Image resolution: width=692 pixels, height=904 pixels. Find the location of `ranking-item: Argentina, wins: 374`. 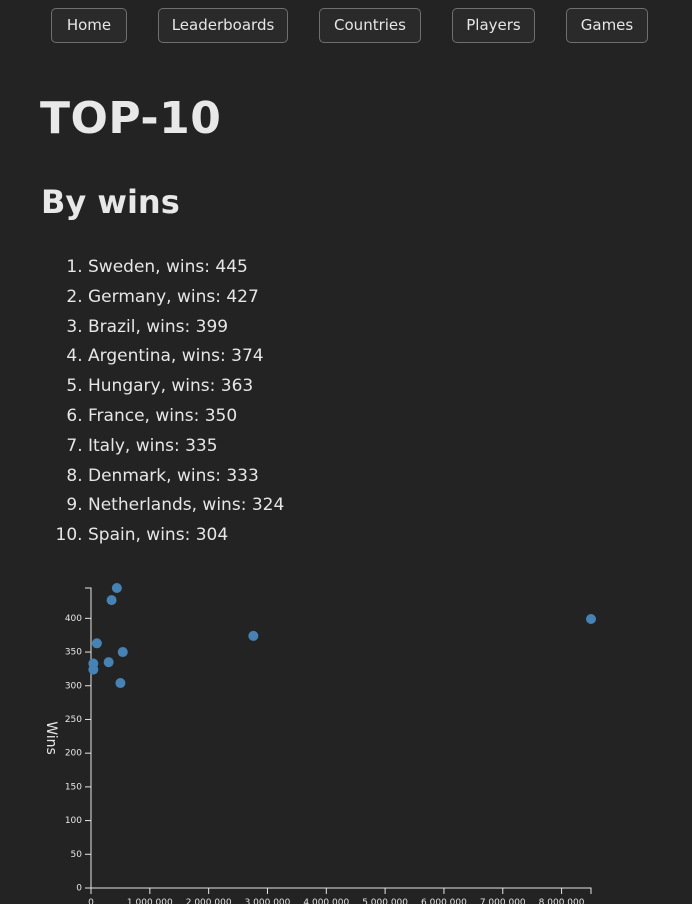

ranking-item: Argentina, wins: 374 is located at coordinates (186, 357).